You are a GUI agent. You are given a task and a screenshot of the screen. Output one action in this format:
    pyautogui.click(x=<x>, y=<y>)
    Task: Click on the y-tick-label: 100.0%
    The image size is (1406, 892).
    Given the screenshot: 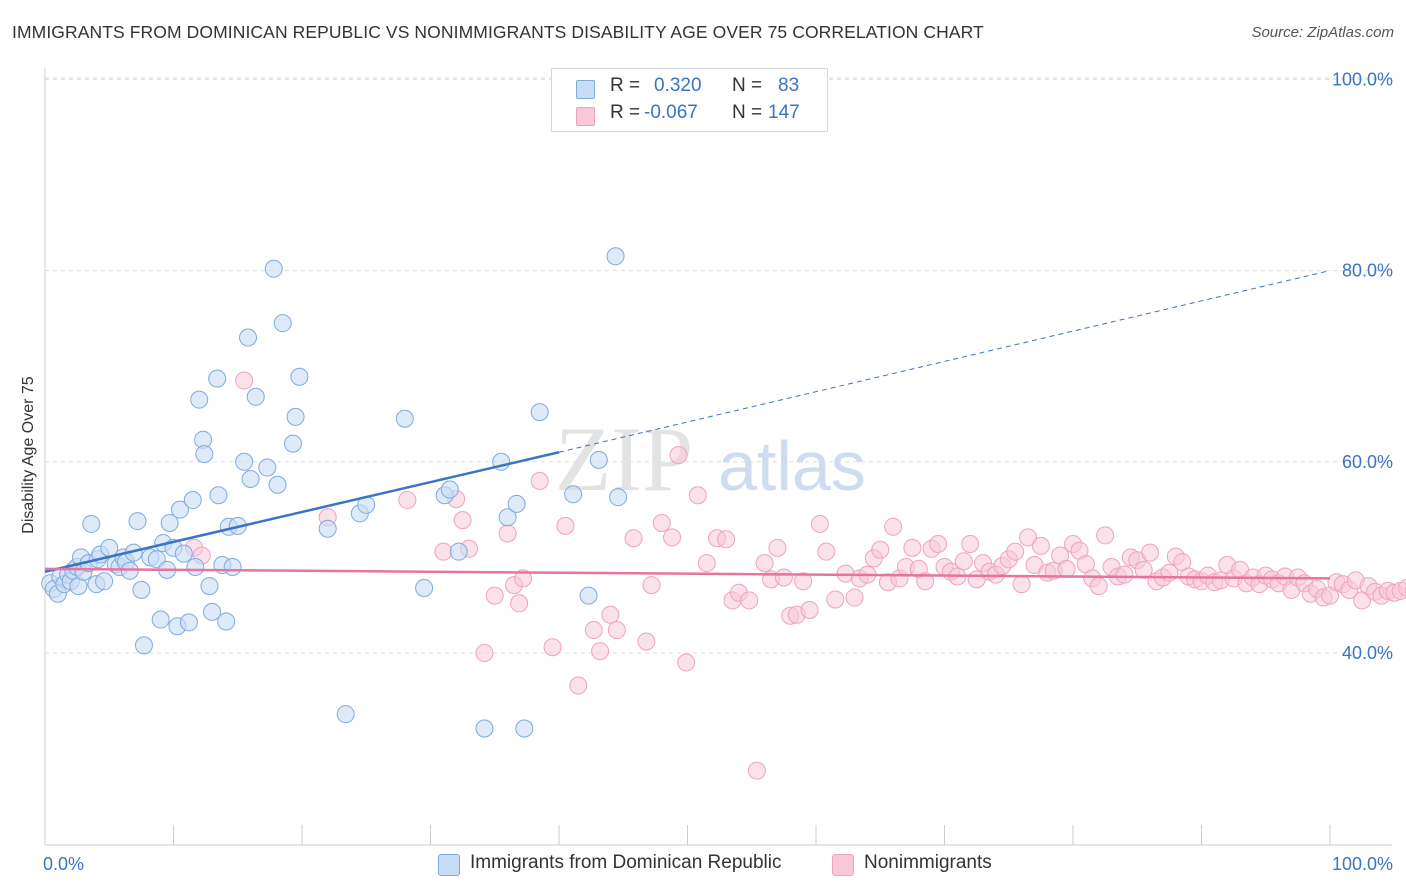 What is the action you would take?
    pyautogui.click(x=1362, y=79)
    